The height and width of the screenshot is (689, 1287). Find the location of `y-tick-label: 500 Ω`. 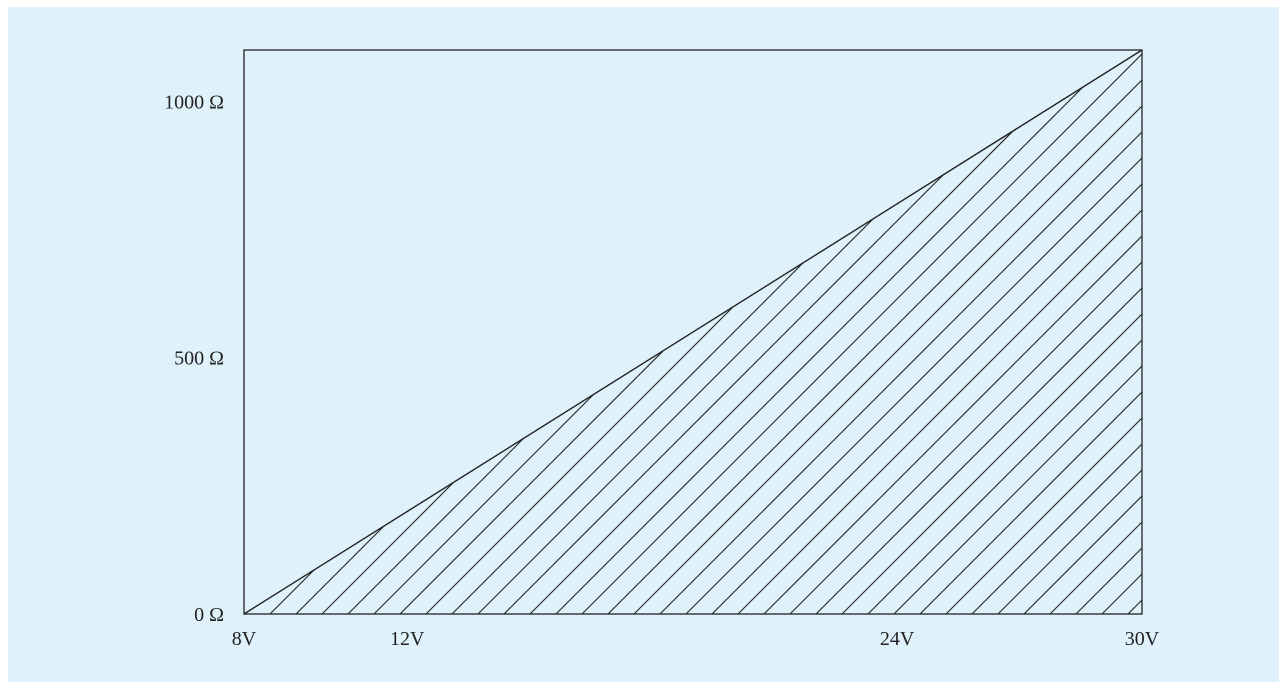

y-tick-label: 500 Ω is located at coordinates (199, 359).